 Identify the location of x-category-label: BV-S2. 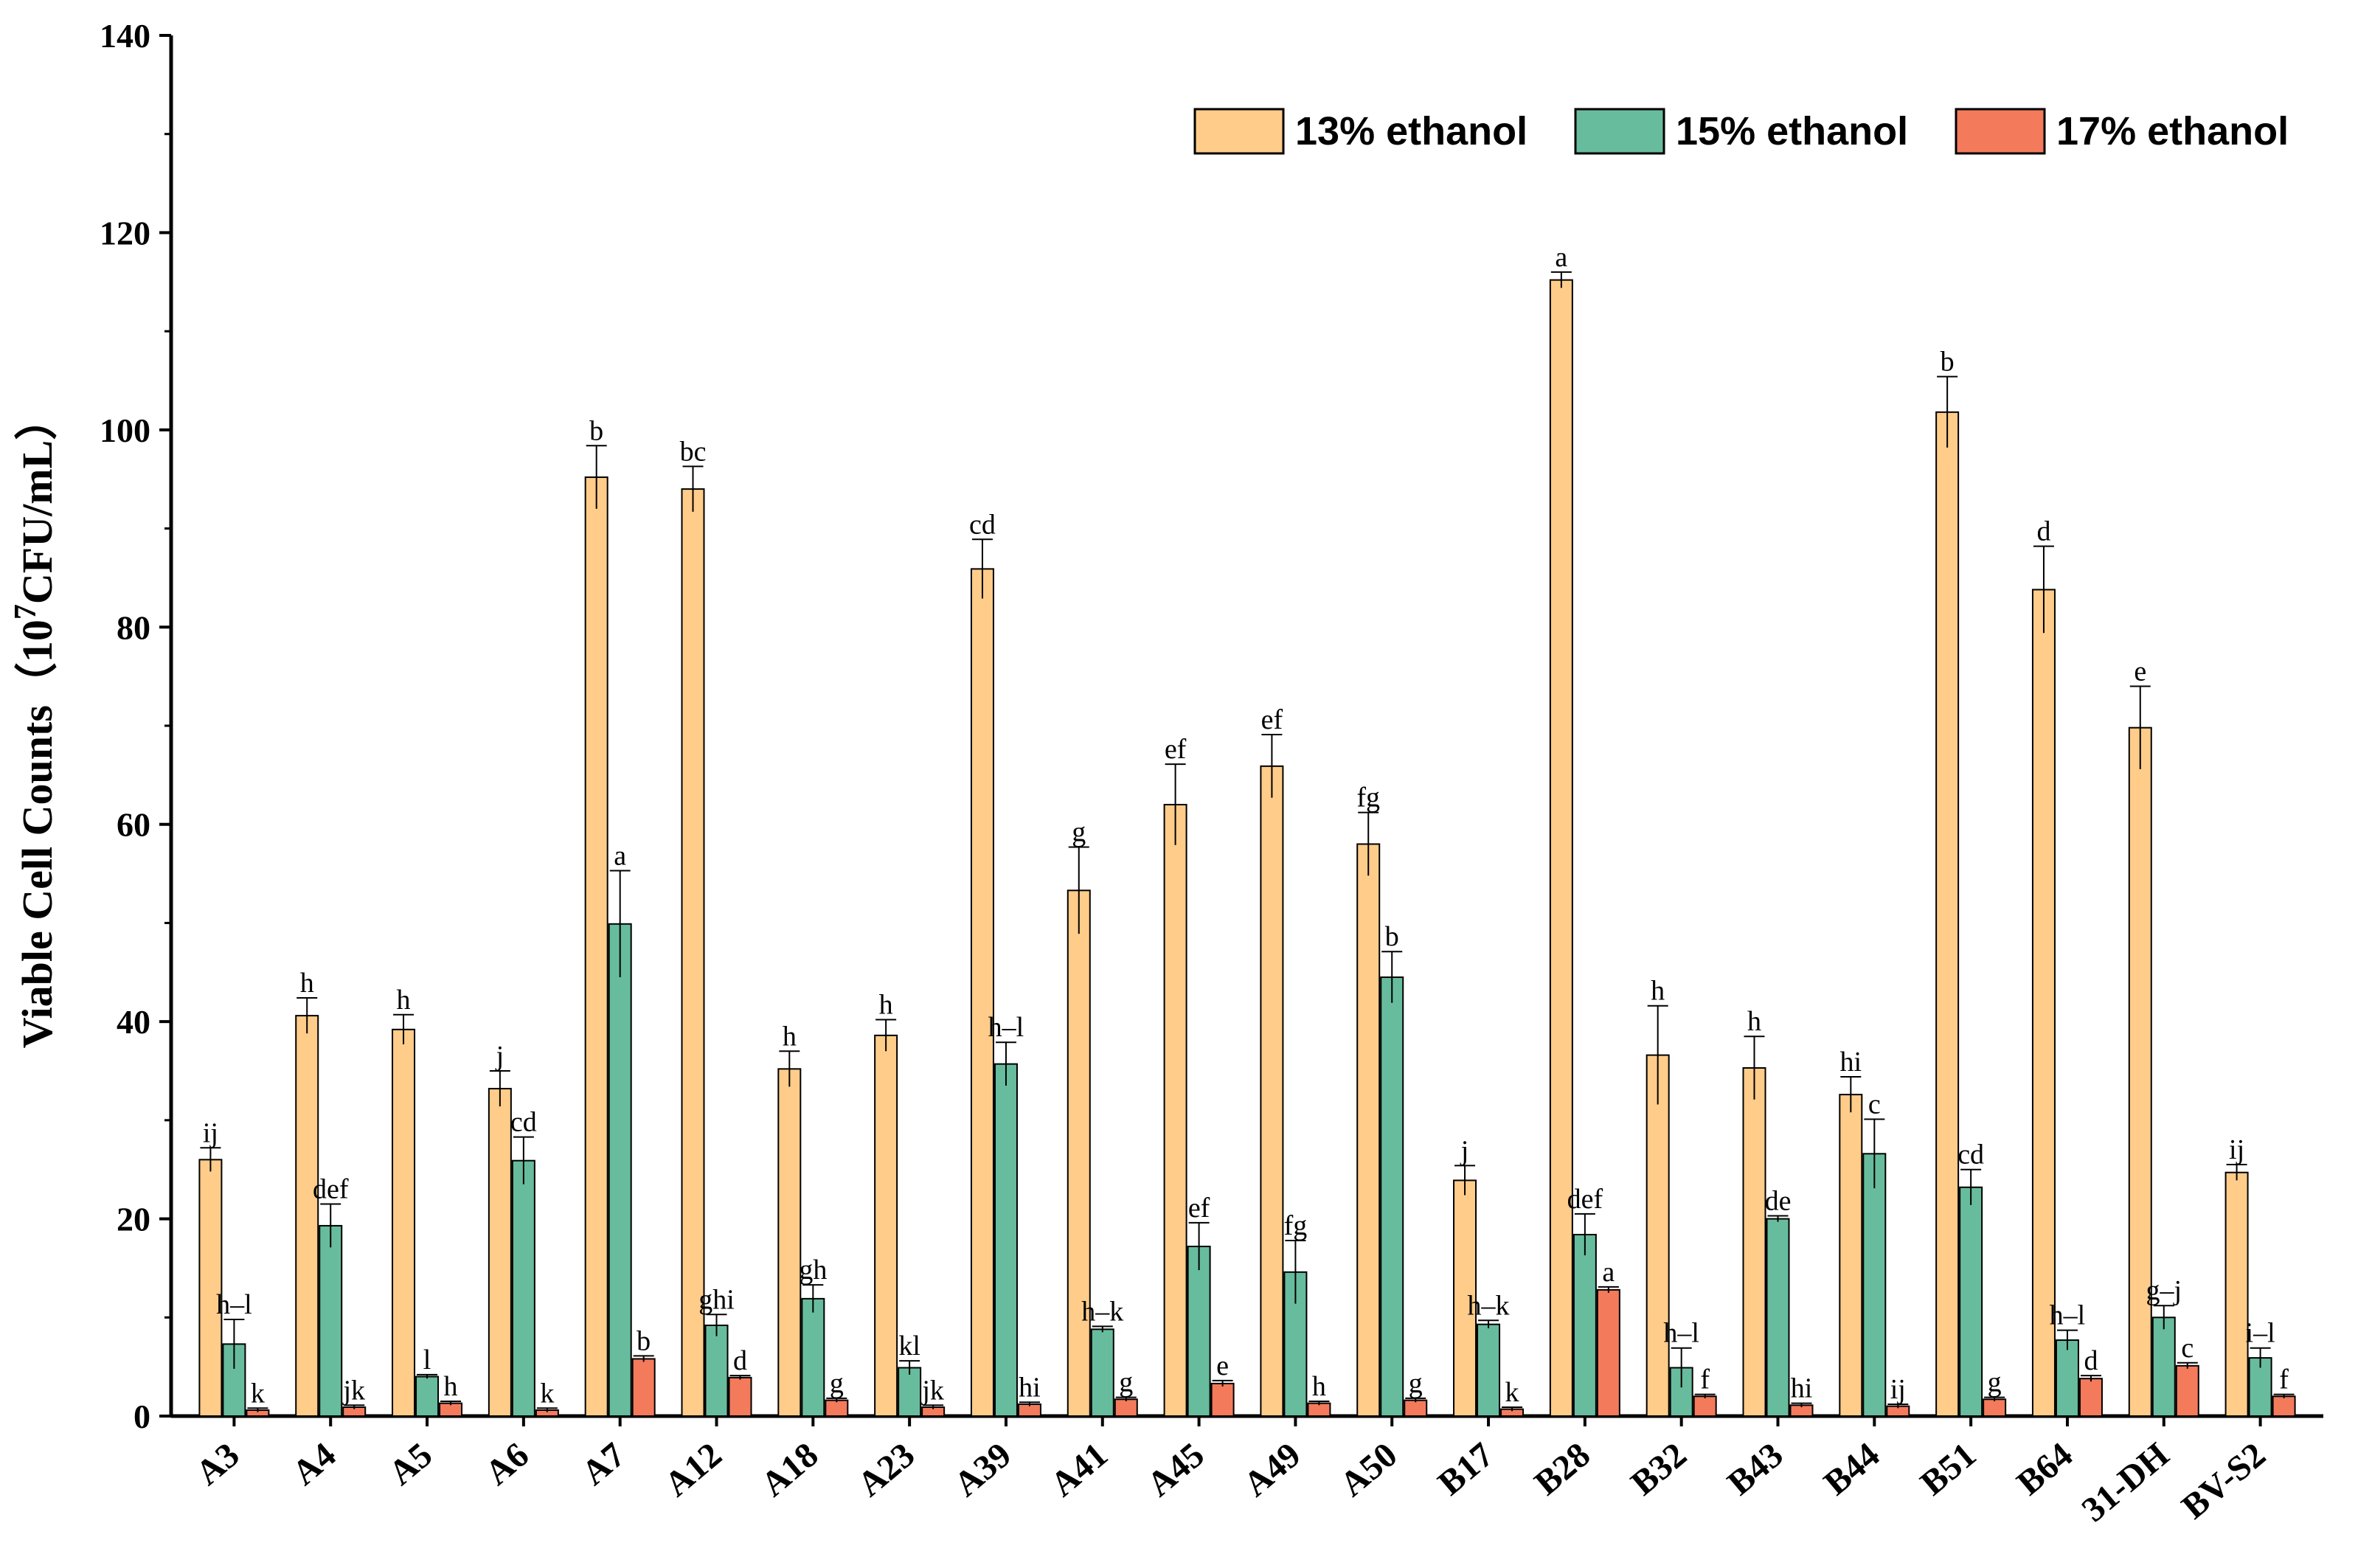
(2223, 1481).